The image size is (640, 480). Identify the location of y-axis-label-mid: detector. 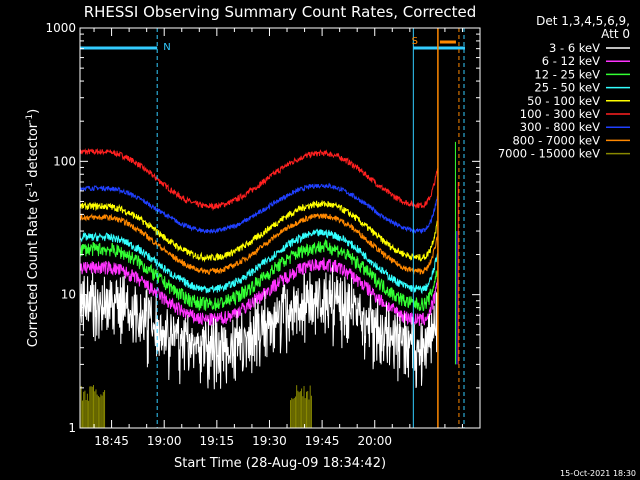
(33, 152).